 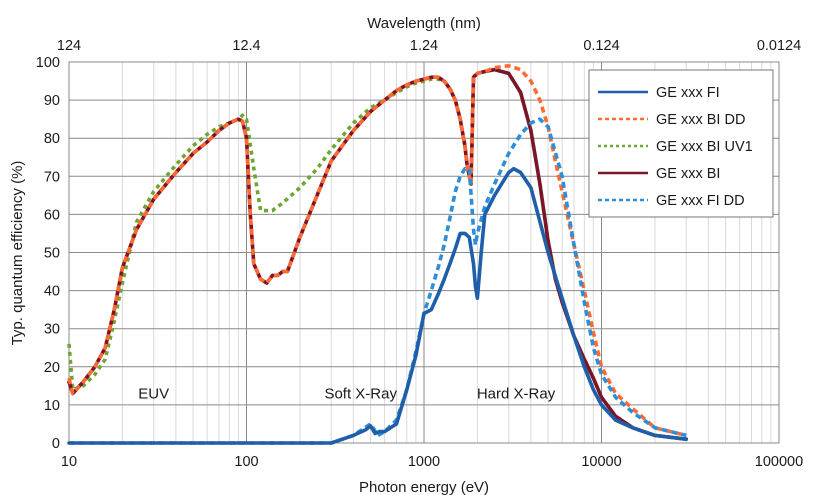 What do you see at coordinates (424, 23) in the screenshot?
I see `top-axis-title: Wavelength (nm)` at bounding box center [424, 23].